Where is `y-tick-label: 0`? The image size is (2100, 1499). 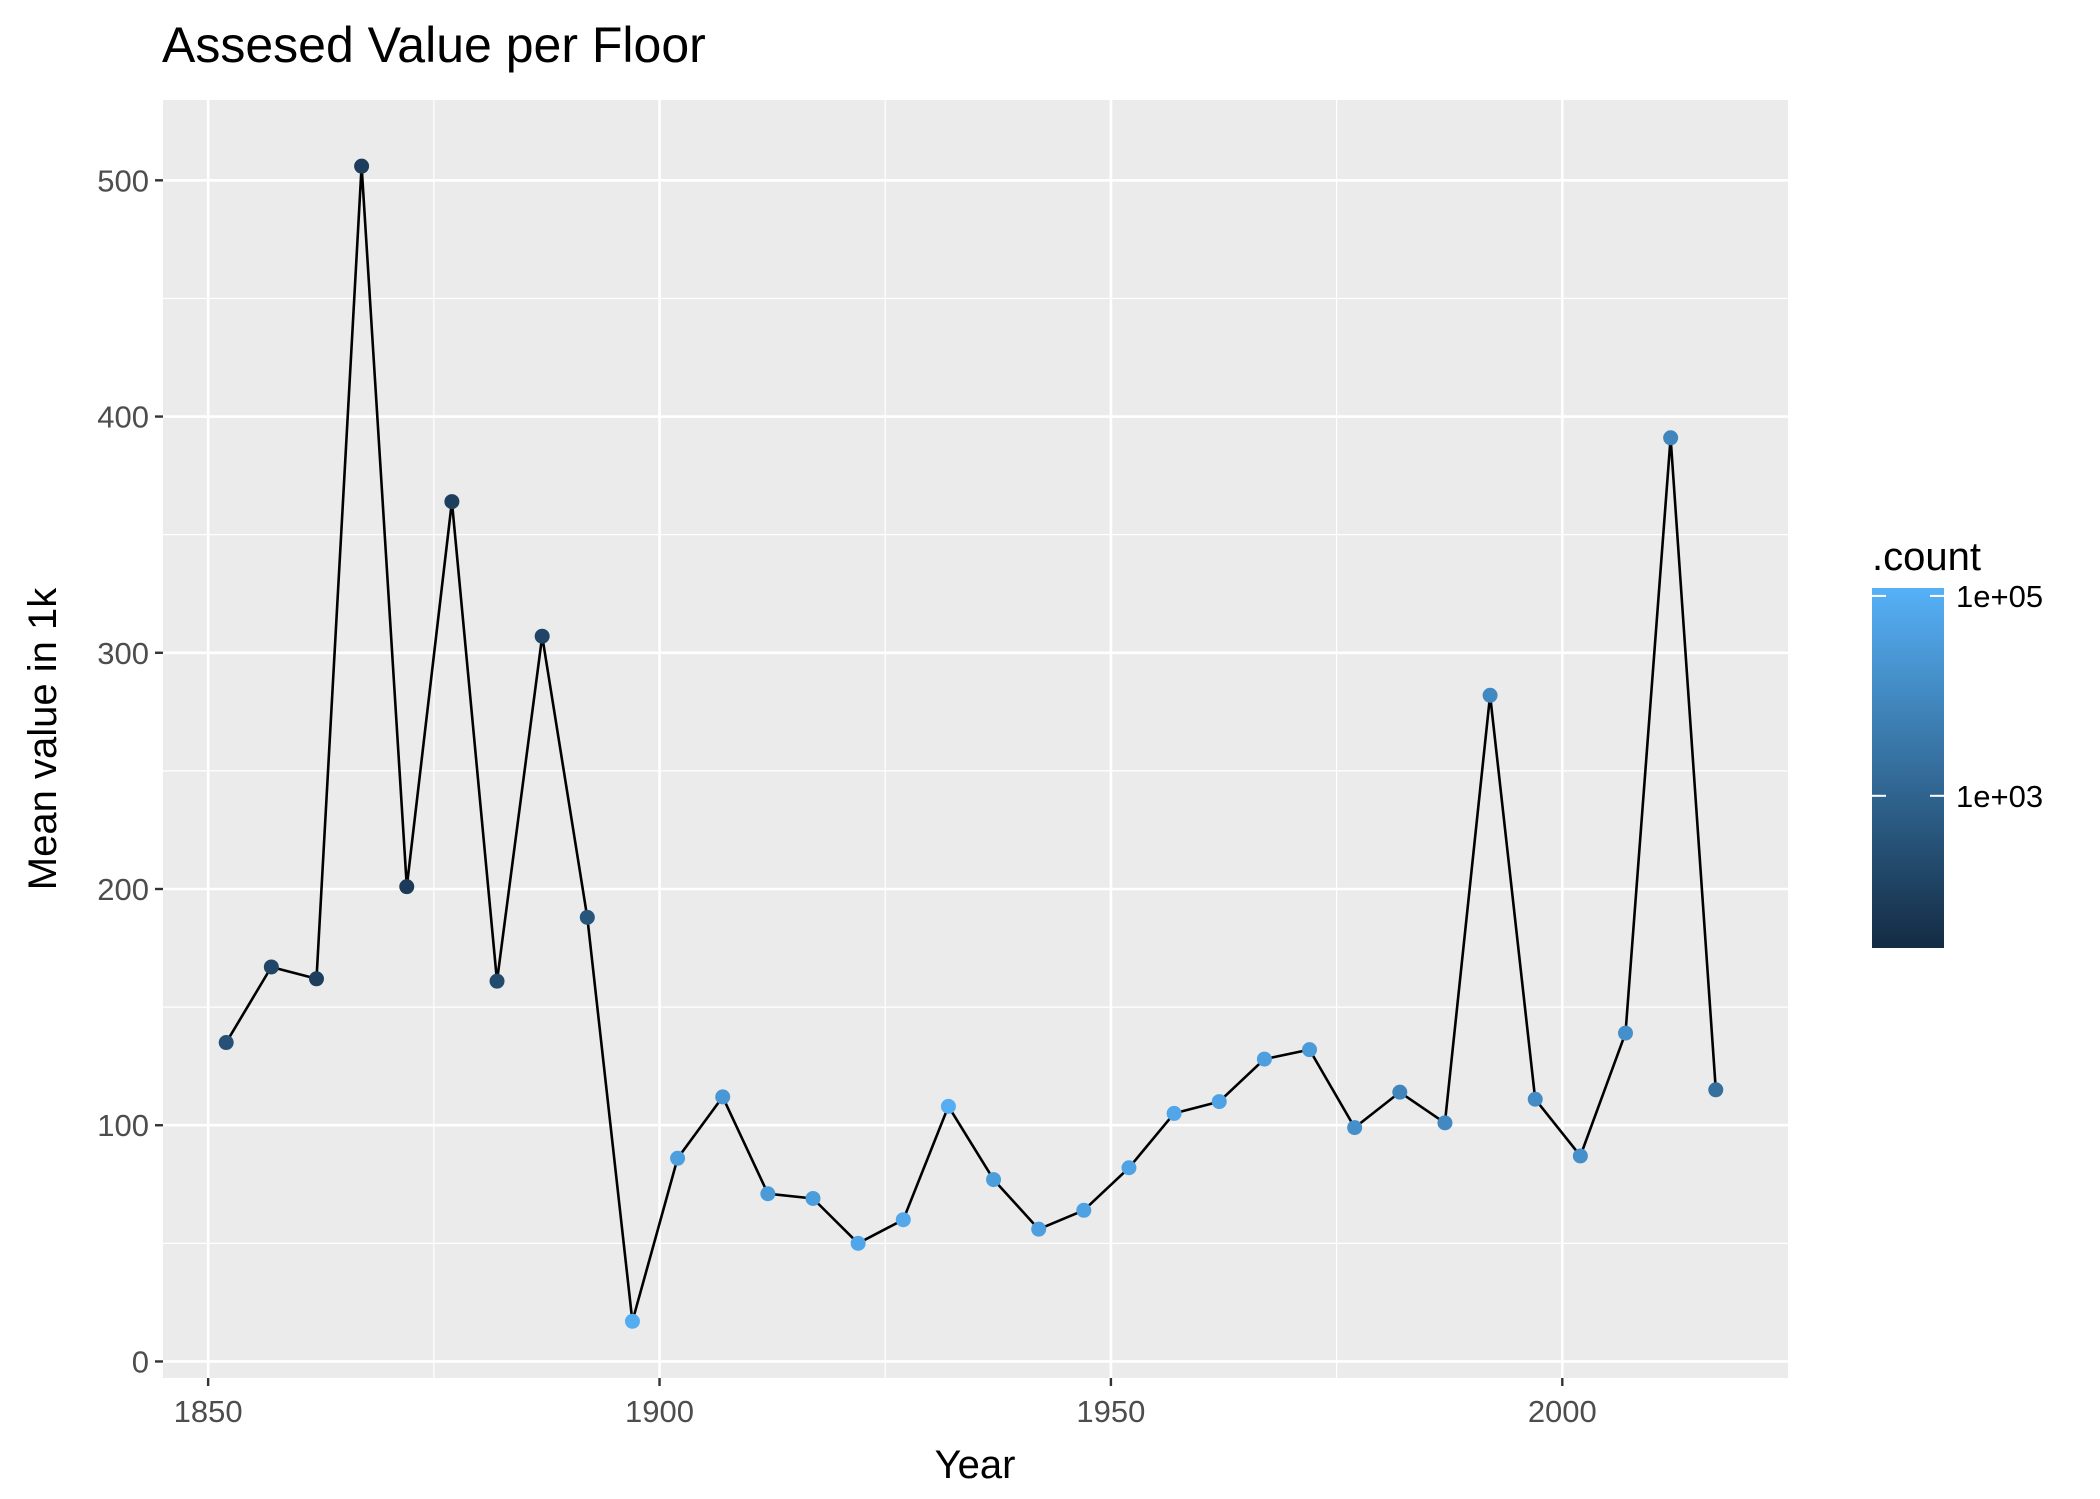 y-tick-label: 0 is located at coordinates (140, 1361).